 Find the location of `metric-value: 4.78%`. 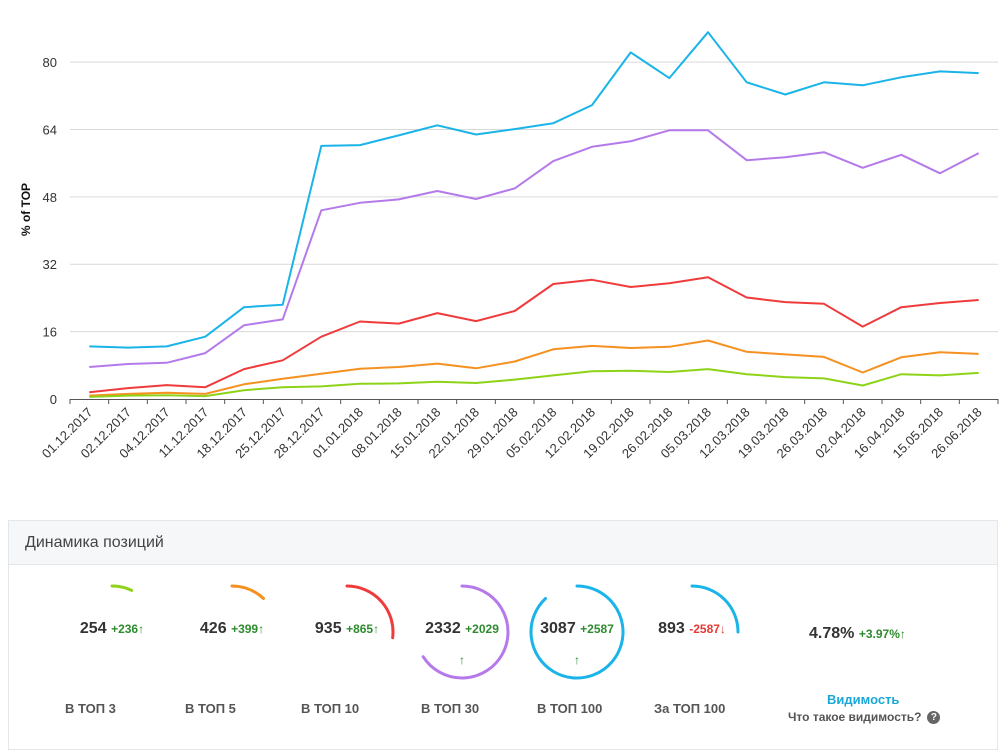

metric-value: 4.78% is located at coordinates (832, 633).